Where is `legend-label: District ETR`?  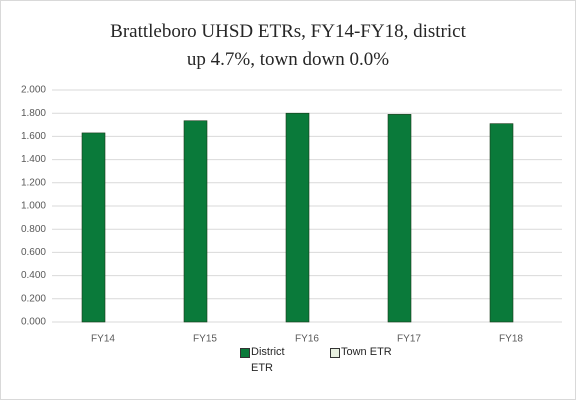 legend-label: District ETR is located at coordinates (268, 360).